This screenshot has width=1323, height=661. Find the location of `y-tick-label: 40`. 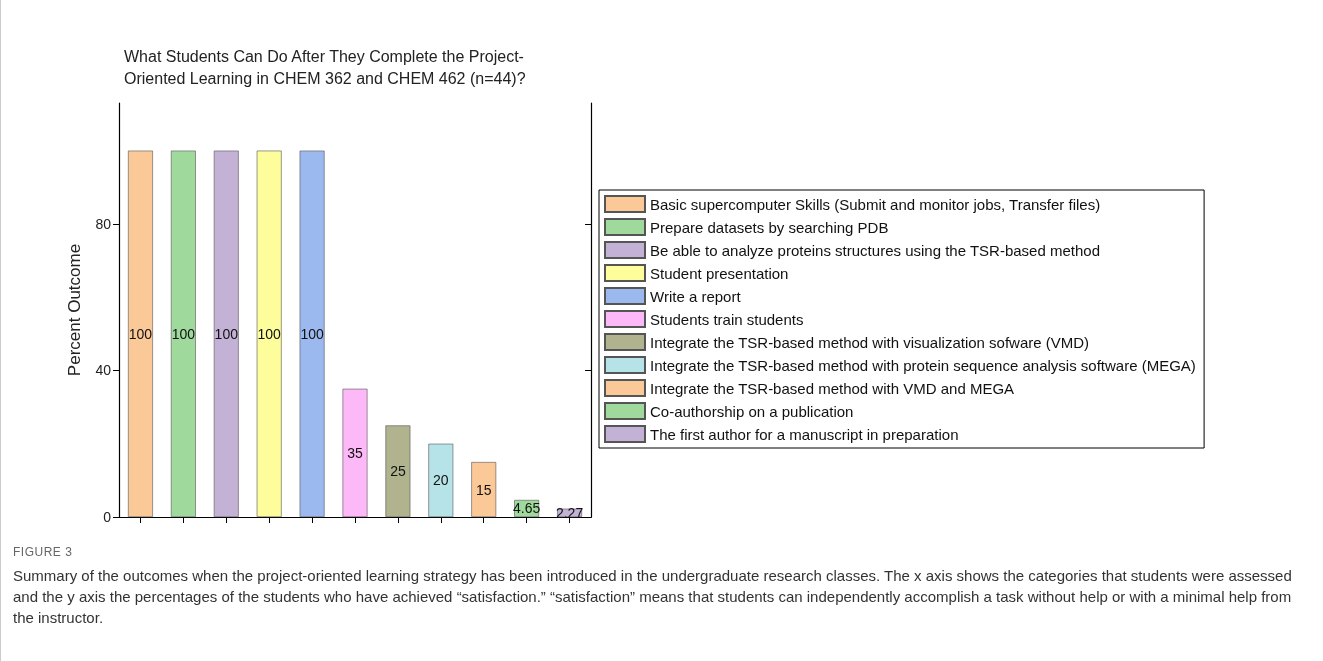

y-tick-label: 40 is located at coordinates (103, 370).